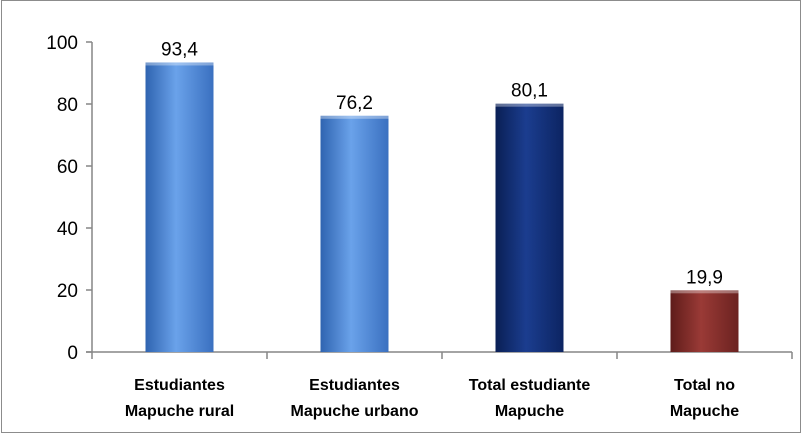 The image size is (804, 436). What do you see at coordinates (179, 411) in the screenshot?
I see `category-label: Mapuche rural` at bounding box center [179, 411].